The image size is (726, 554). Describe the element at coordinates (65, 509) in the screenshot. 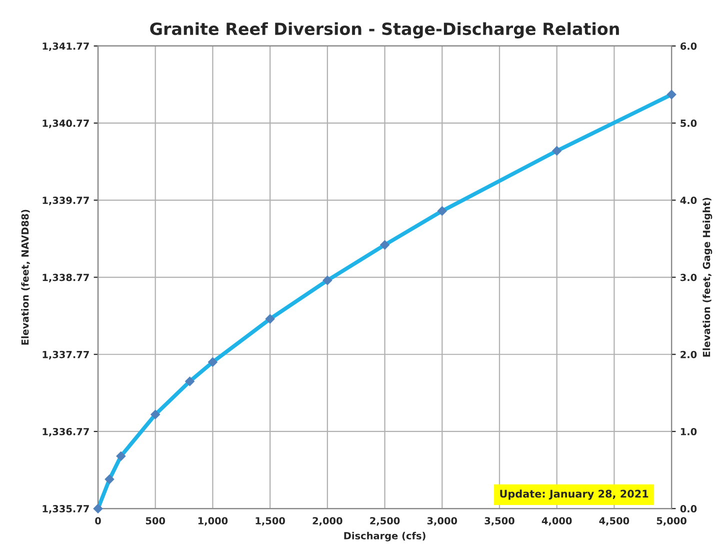

I see `y-tick-label: 1,335.77` at that location.